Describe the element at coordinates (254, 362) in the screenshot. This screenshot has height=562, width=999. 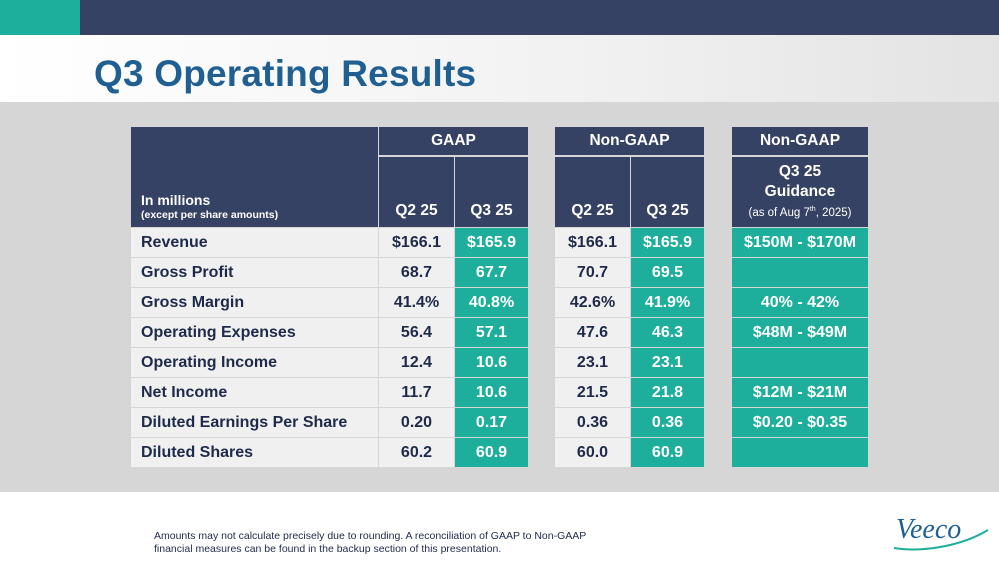
I see `row-label: Operating Income` at that location.